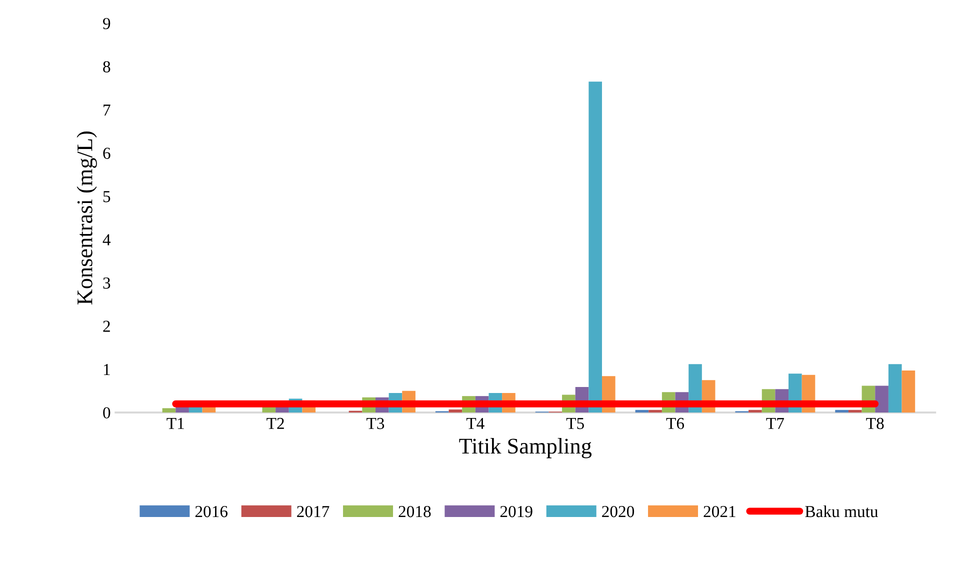 This screenshot has height=581, width=964. What do you see at coordinates (107, 110) in the screenshot?
I see `y-tick-label: 7` at bounding box center [107, 110].